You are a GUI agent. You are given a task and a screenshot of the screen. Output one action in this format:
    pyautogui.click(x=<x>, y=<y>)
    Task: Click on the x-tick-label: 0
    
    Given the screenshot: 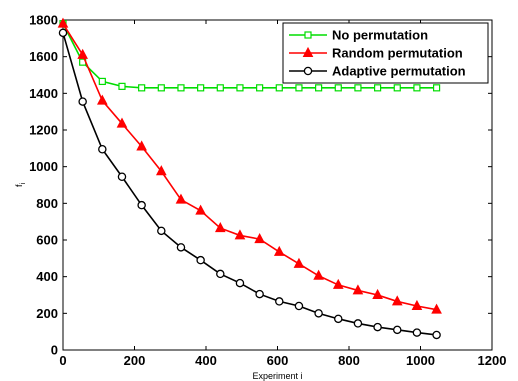 What is the action you would take?
    pyautogui.click(x=62, y=360)
    